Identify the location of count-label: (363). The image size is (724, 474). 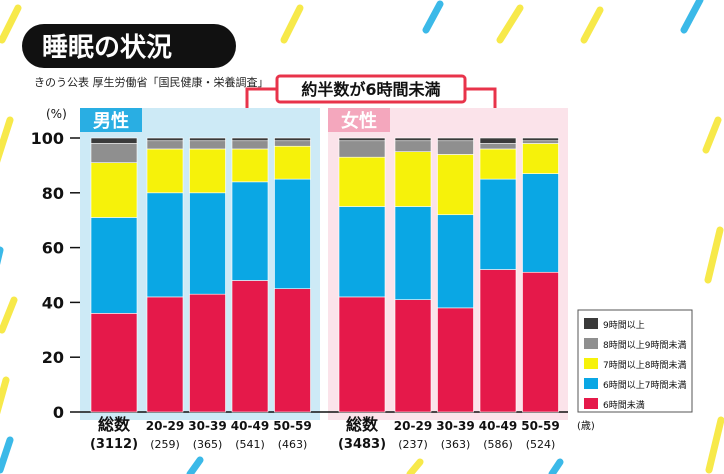
(456, 444).